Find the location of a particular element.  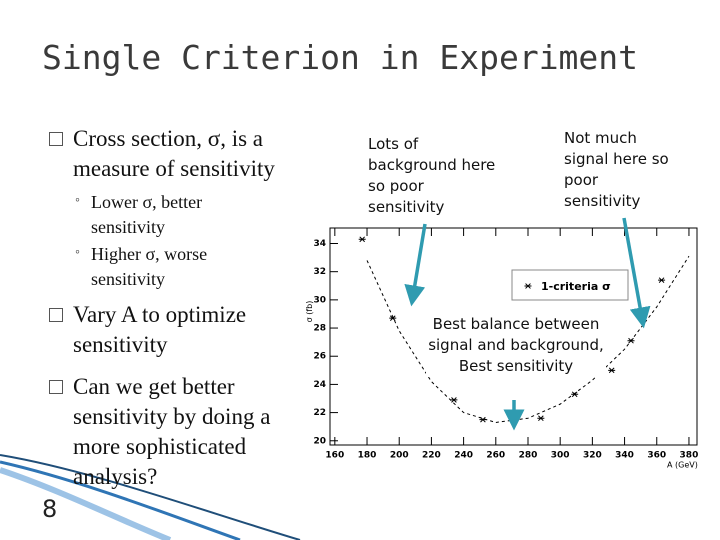

sub-bullet: Lower σ, better sensitivity is located at coordinates (147, 214).